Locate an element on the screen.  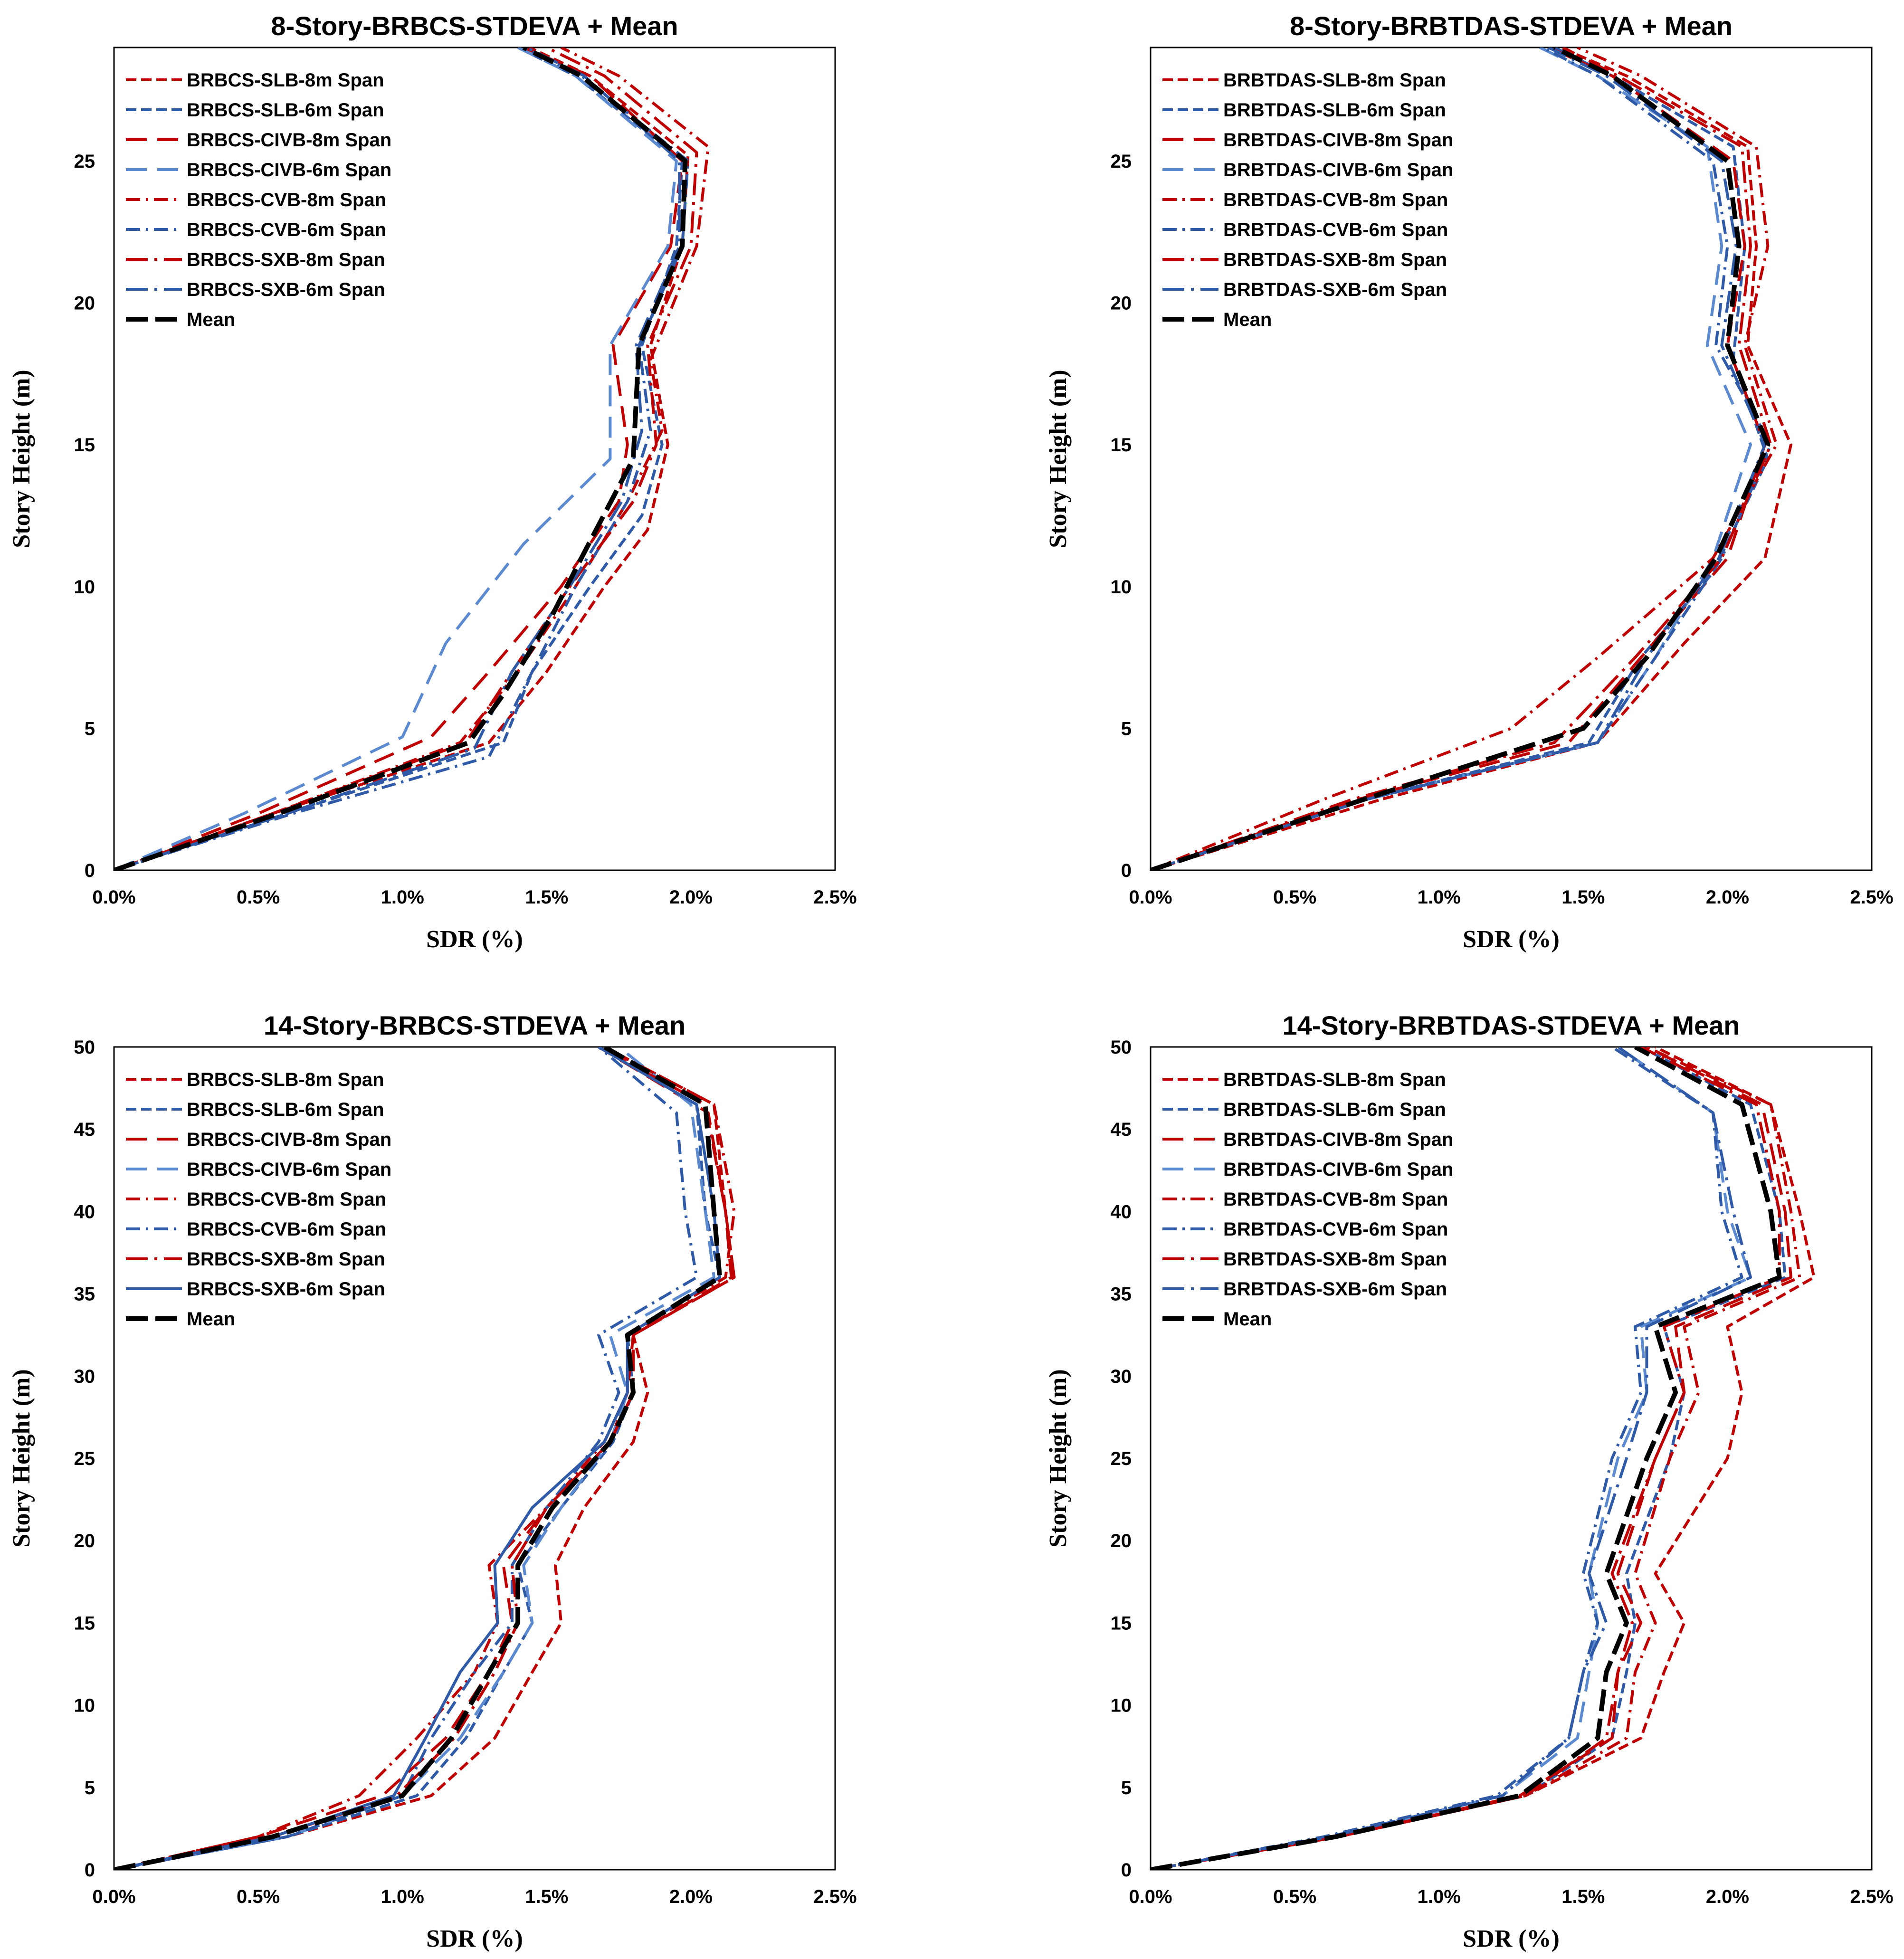
chart-title: 14-Story-BRBCS-STDEVA + Mean is located at coordinates (475, 1025).